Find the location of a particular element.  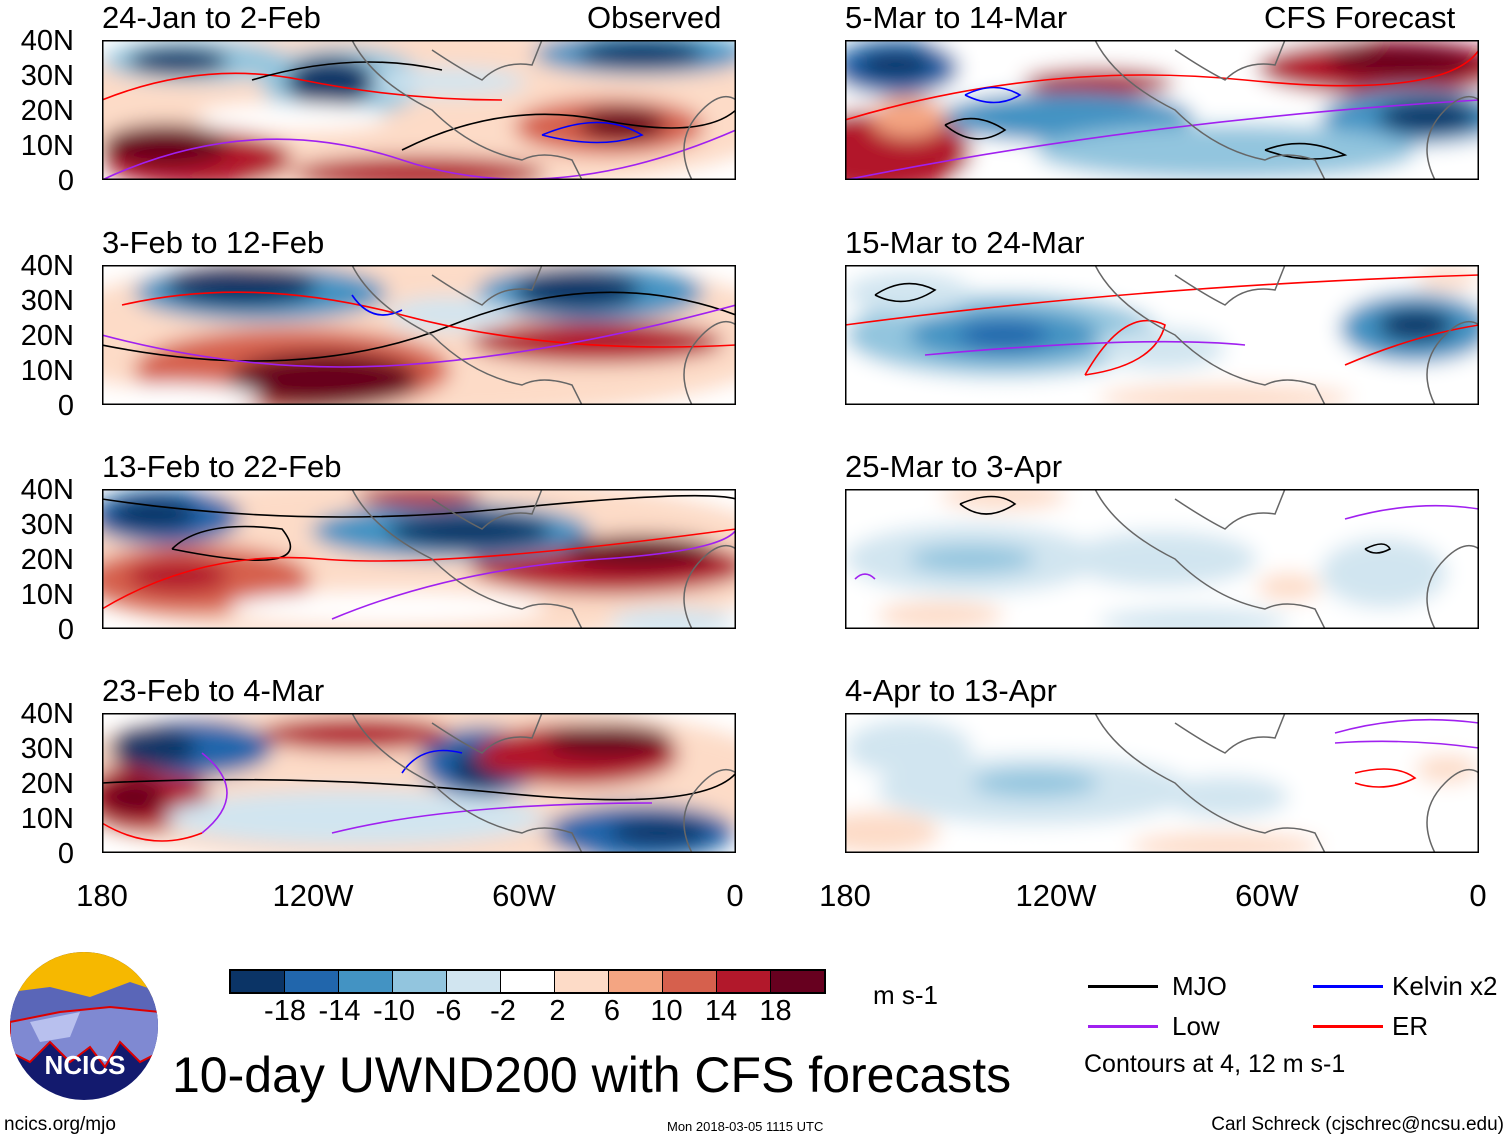

legend-mjo: MJO is located at coordinates (1199, 986).